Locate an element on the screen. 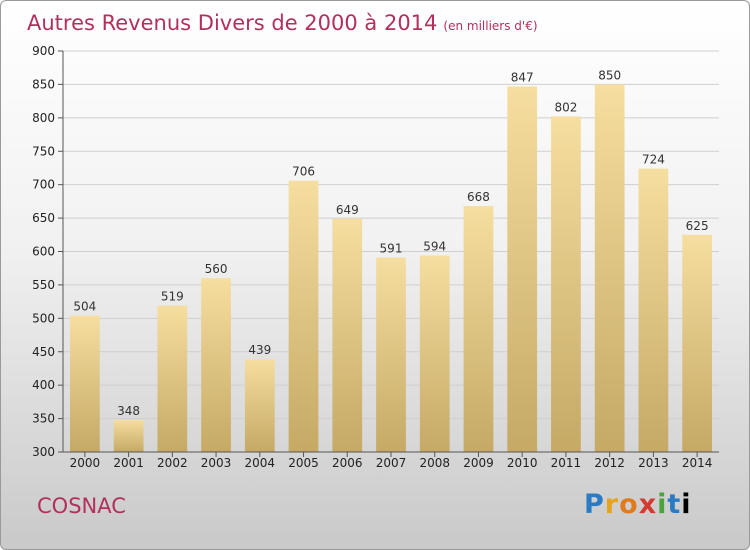 The width and height of the screenshot is (750, 550). bar-value-label: 348 is located at coordinates (128, 411).